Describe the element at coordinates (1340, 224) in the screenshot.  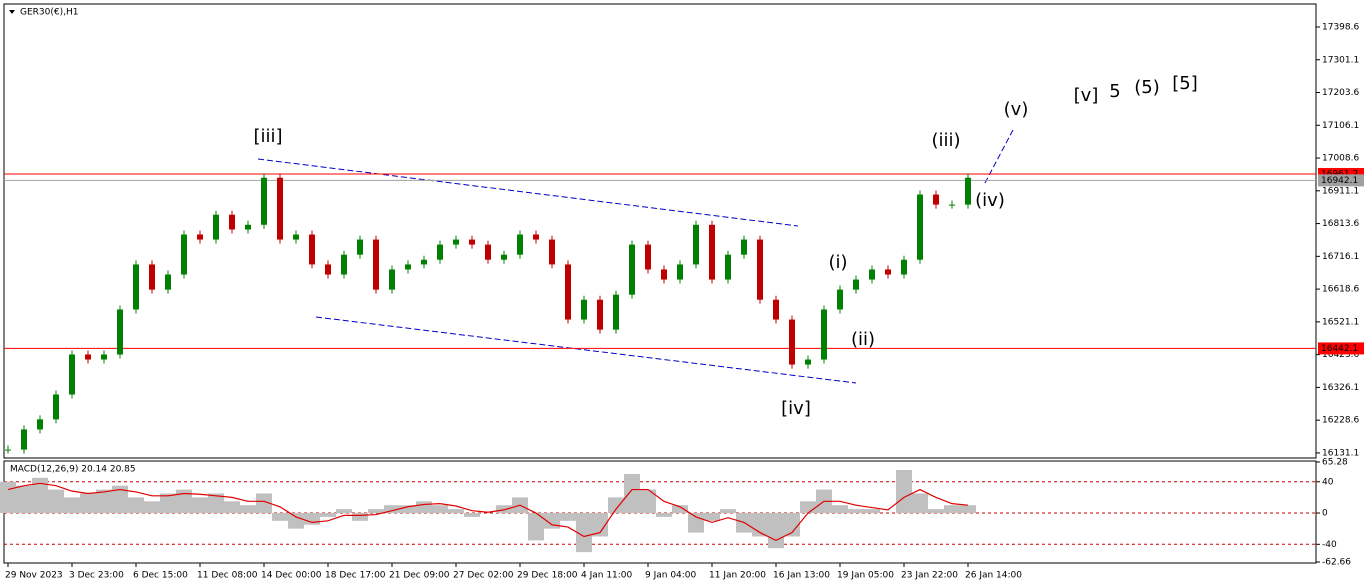
I see `y-tick-label: 16813.6` at that location.